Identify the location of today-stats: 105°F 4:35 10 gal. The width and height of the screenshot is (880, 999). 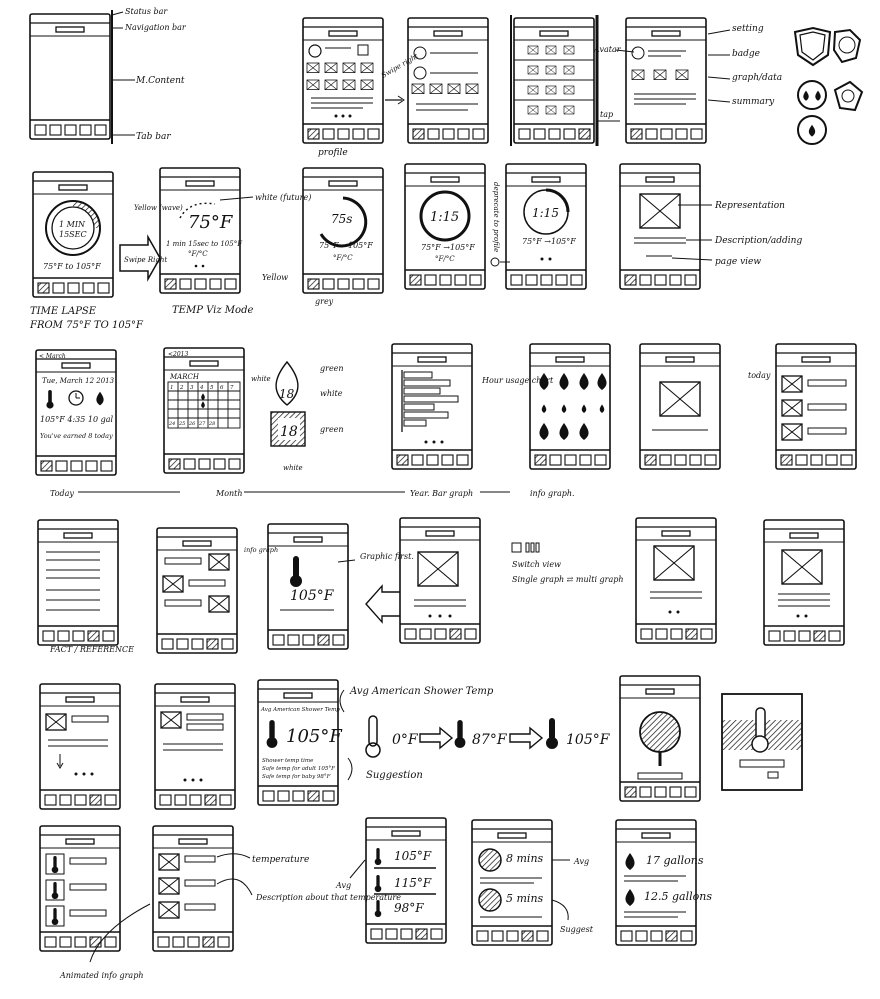
(76, 419).